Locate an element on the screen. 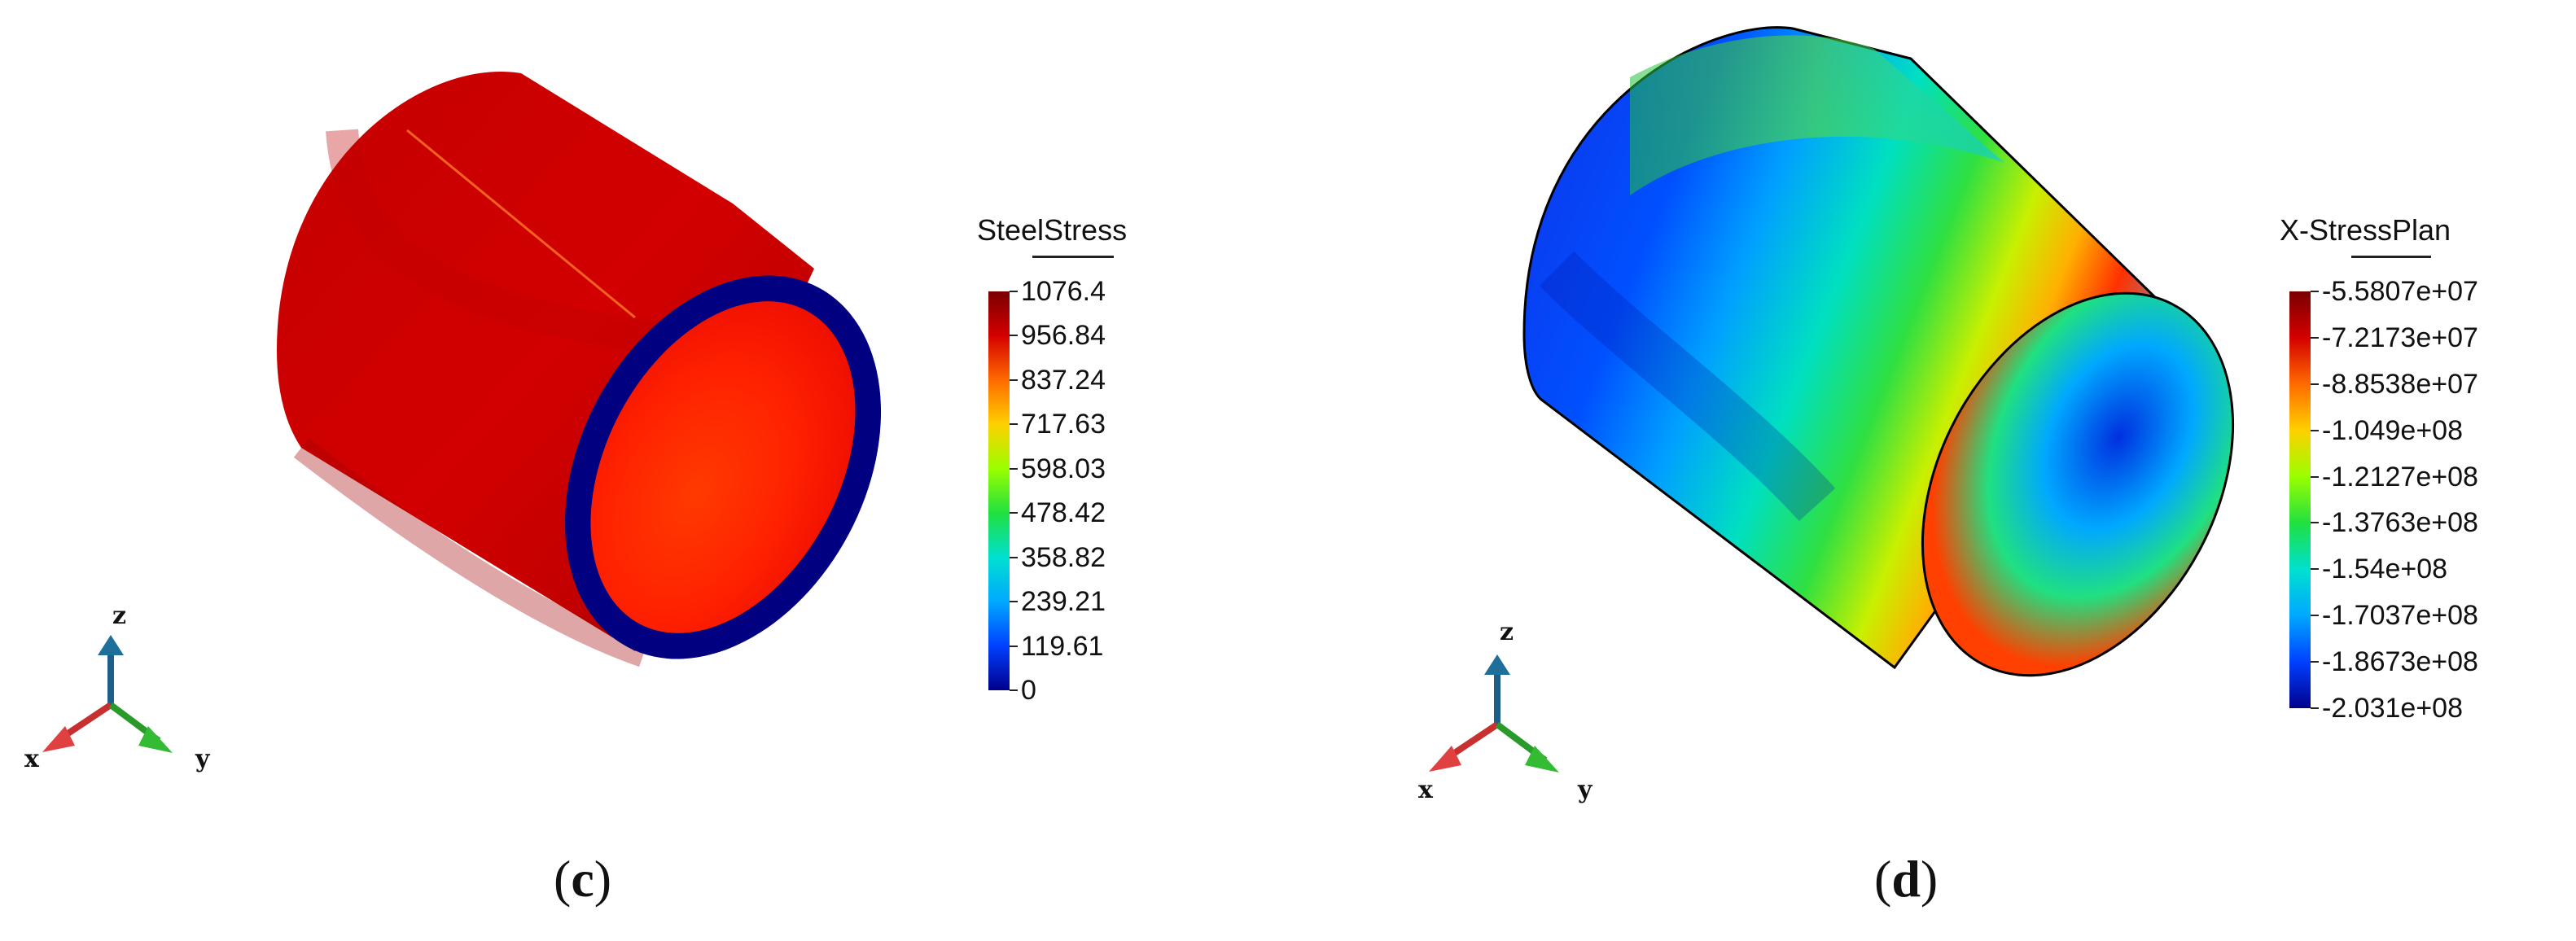  colorbar-tick-label: -1.54e+08 is located at coordinates (2385, 570).